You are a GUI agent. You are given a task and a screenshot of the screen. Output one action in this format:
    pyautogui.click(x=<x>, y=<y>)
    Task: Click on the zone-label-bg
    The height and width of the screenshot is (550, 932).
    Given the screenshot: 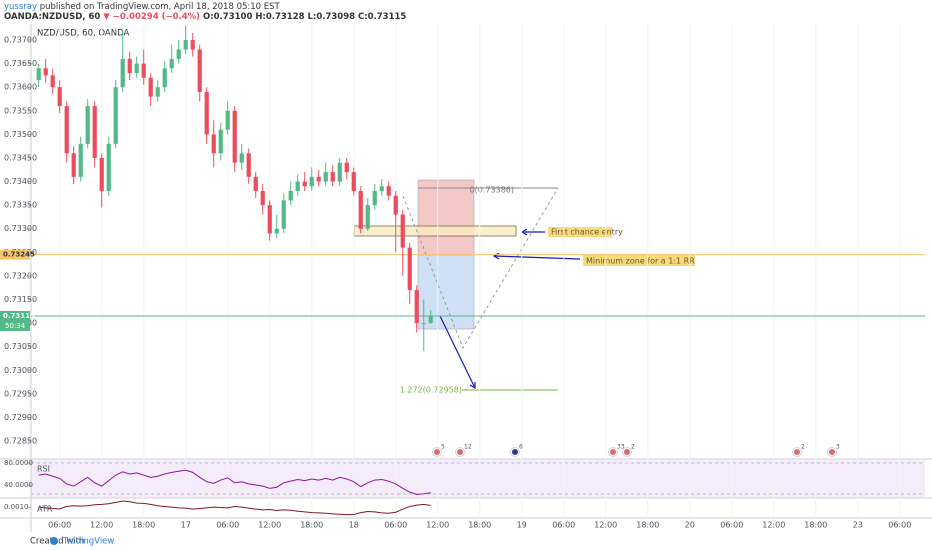 What is the action you would take?
    pyautogui.click(x=639, y=260)
    